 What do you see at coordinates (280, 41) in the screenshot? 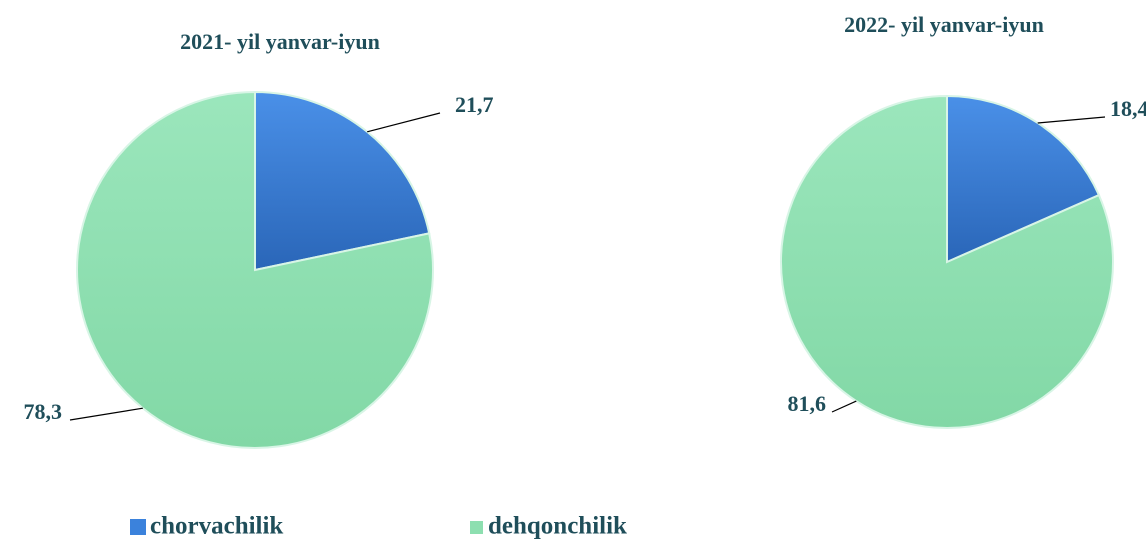
I see `chart-title: 2021- yil yanvar-iyun` at bounding box center [280, 41].